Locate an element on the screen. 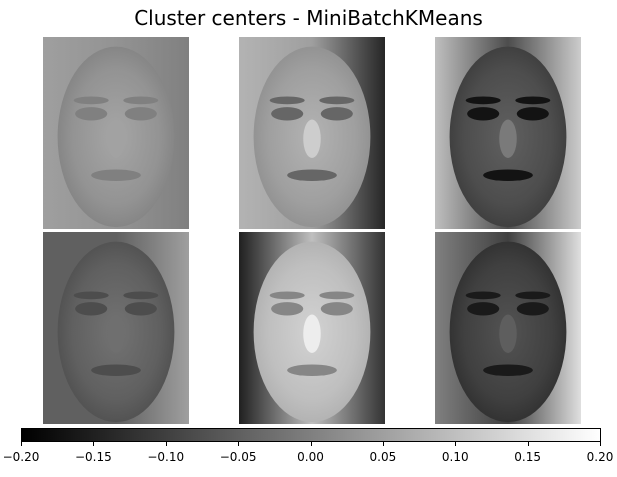  colorbar-tick-label: −0.10 is located at coordinates (166, 457).